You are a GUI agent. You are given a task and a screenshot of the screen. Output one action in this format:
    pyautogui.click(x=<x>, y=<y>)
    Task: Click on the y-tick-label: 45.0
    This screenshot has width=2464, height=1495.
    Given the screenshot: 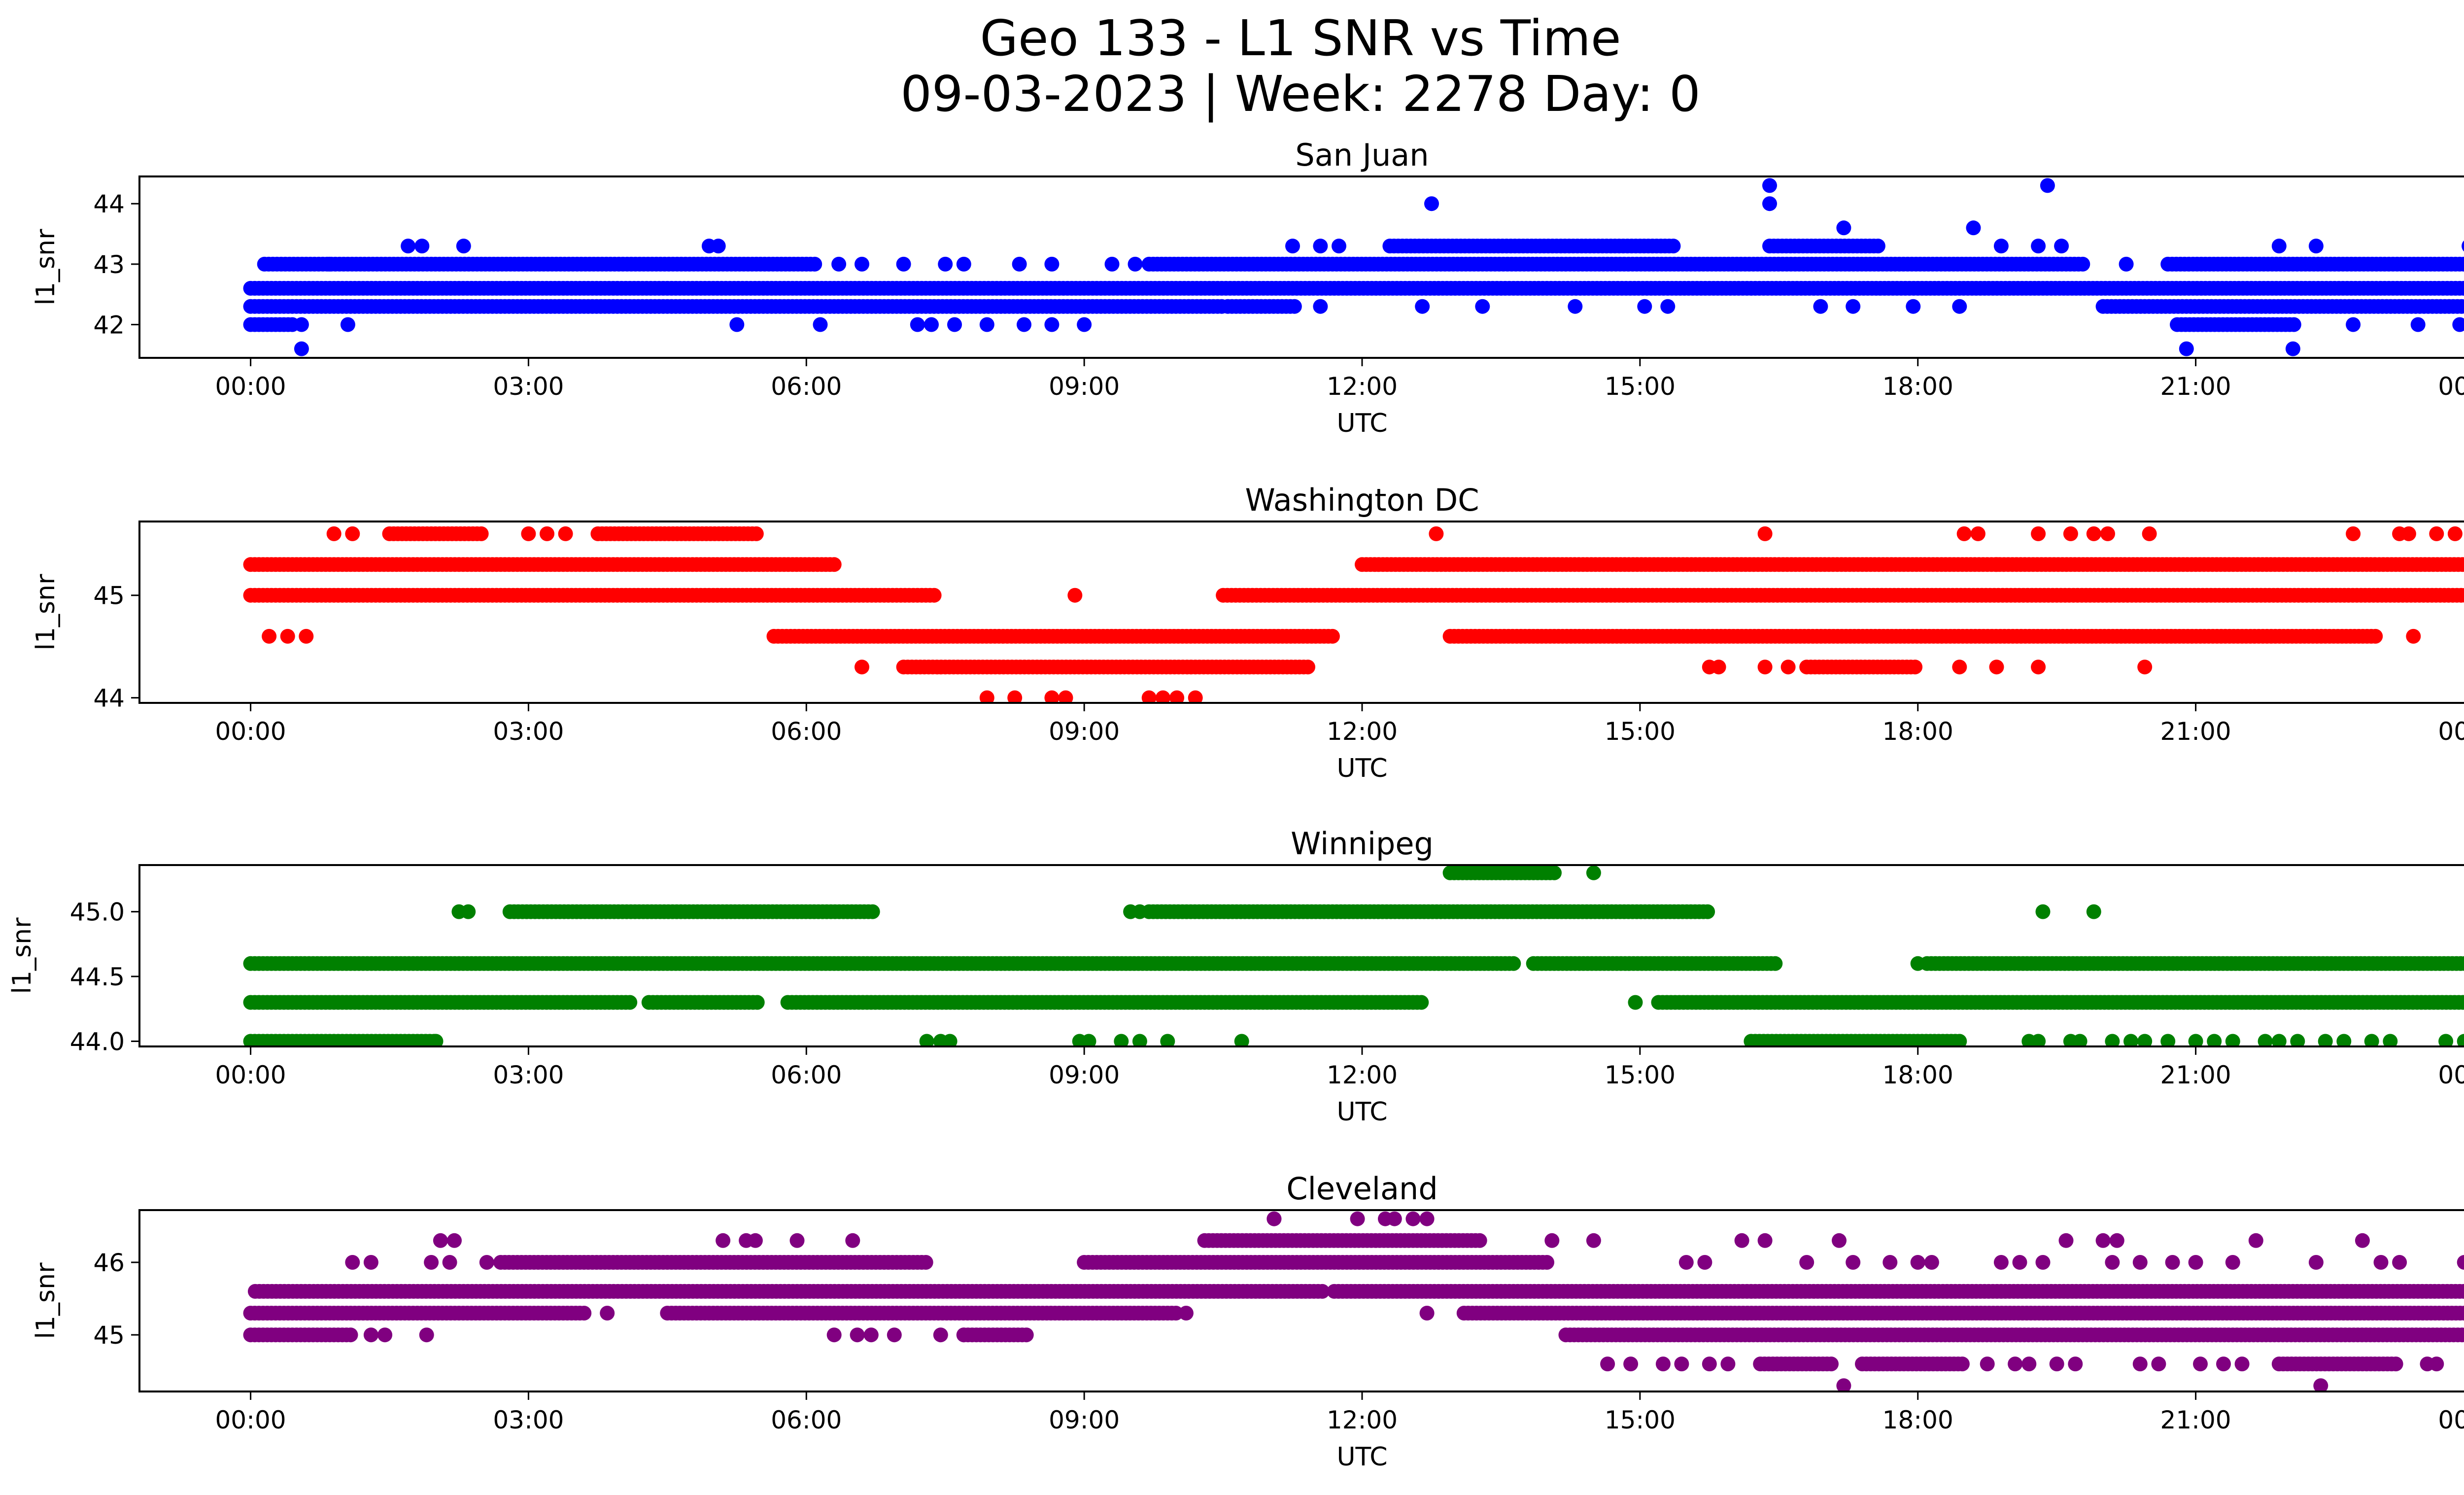 What is the action you would take?
    pyautogui.click(x=97, y=912)
    